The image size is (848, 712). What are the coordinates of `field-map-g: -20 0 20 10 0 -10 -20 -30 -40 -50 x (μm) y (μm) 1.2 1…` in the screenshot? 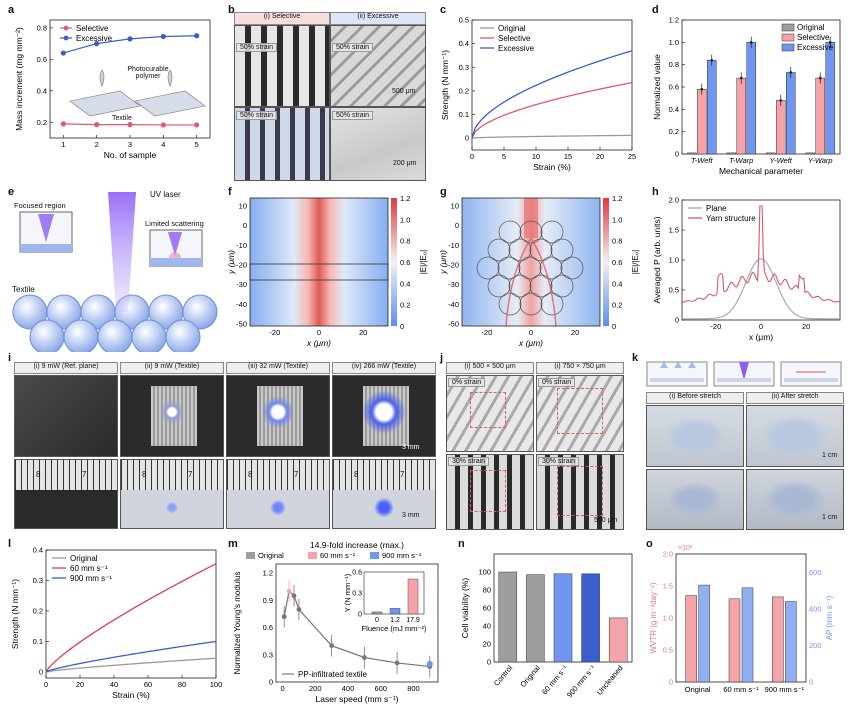 It's located at (540, 271).